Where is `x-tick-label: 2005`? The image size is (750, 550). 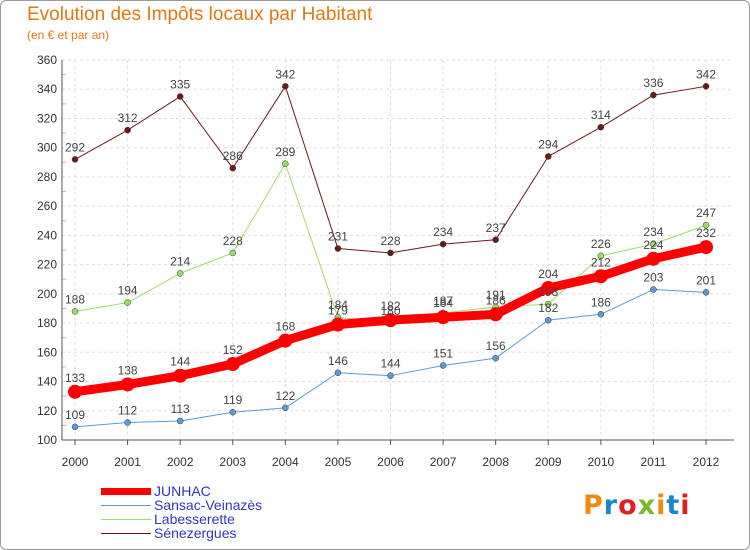 x-tick-label: 2005 is located at coordinates (338, 462).